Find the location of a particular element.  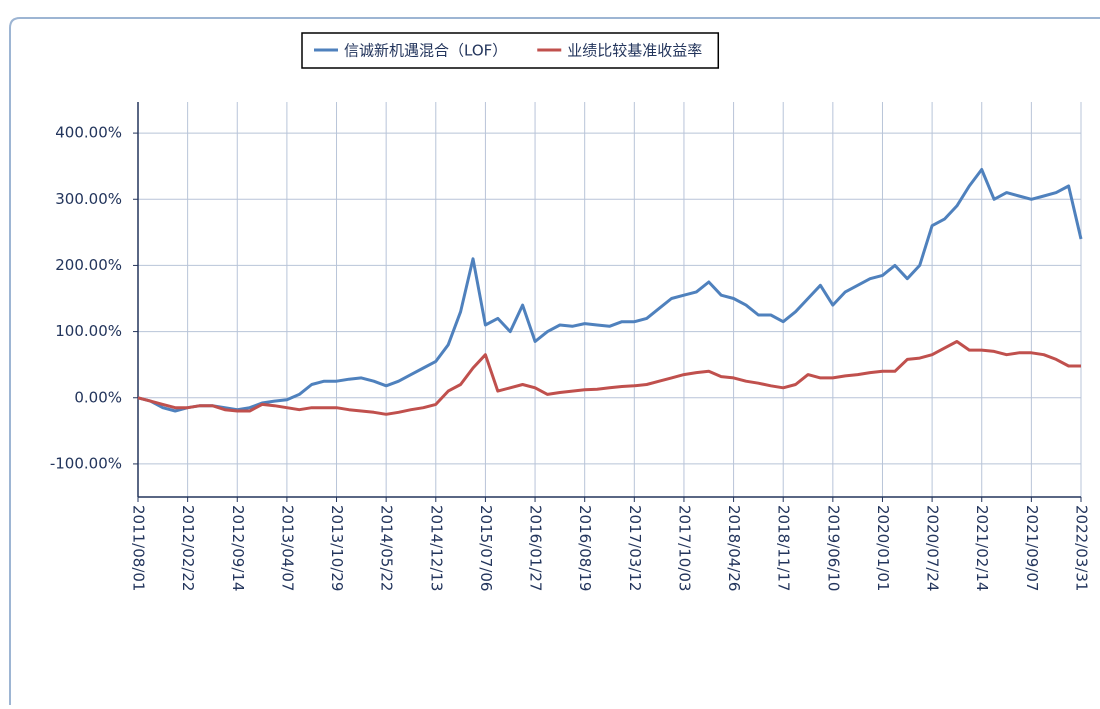

x-tick-label: 2014/12/13 is located at coordinates (436, 548).